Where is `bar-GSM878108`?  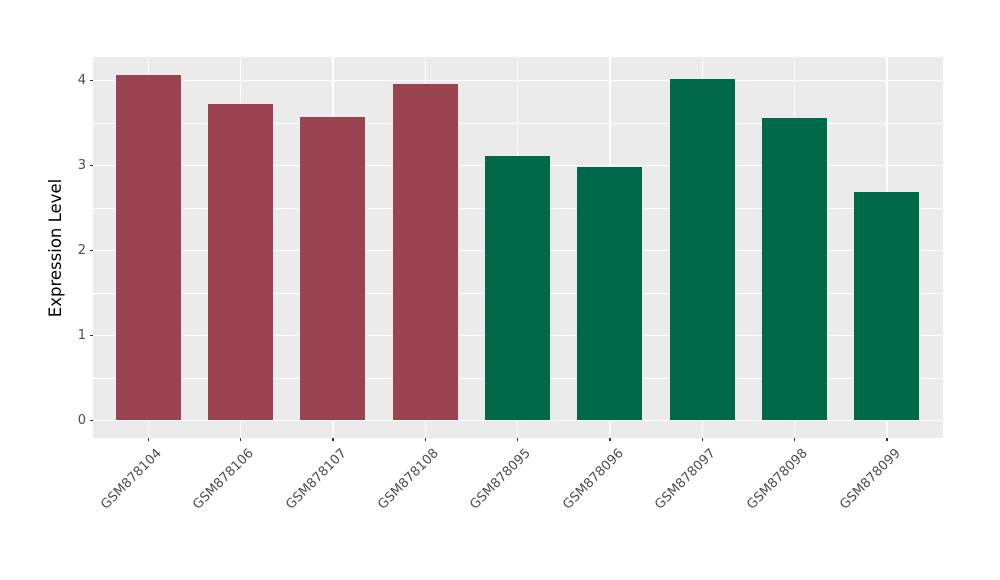
bar-GSM878108 is located at coordinates (425, 252).